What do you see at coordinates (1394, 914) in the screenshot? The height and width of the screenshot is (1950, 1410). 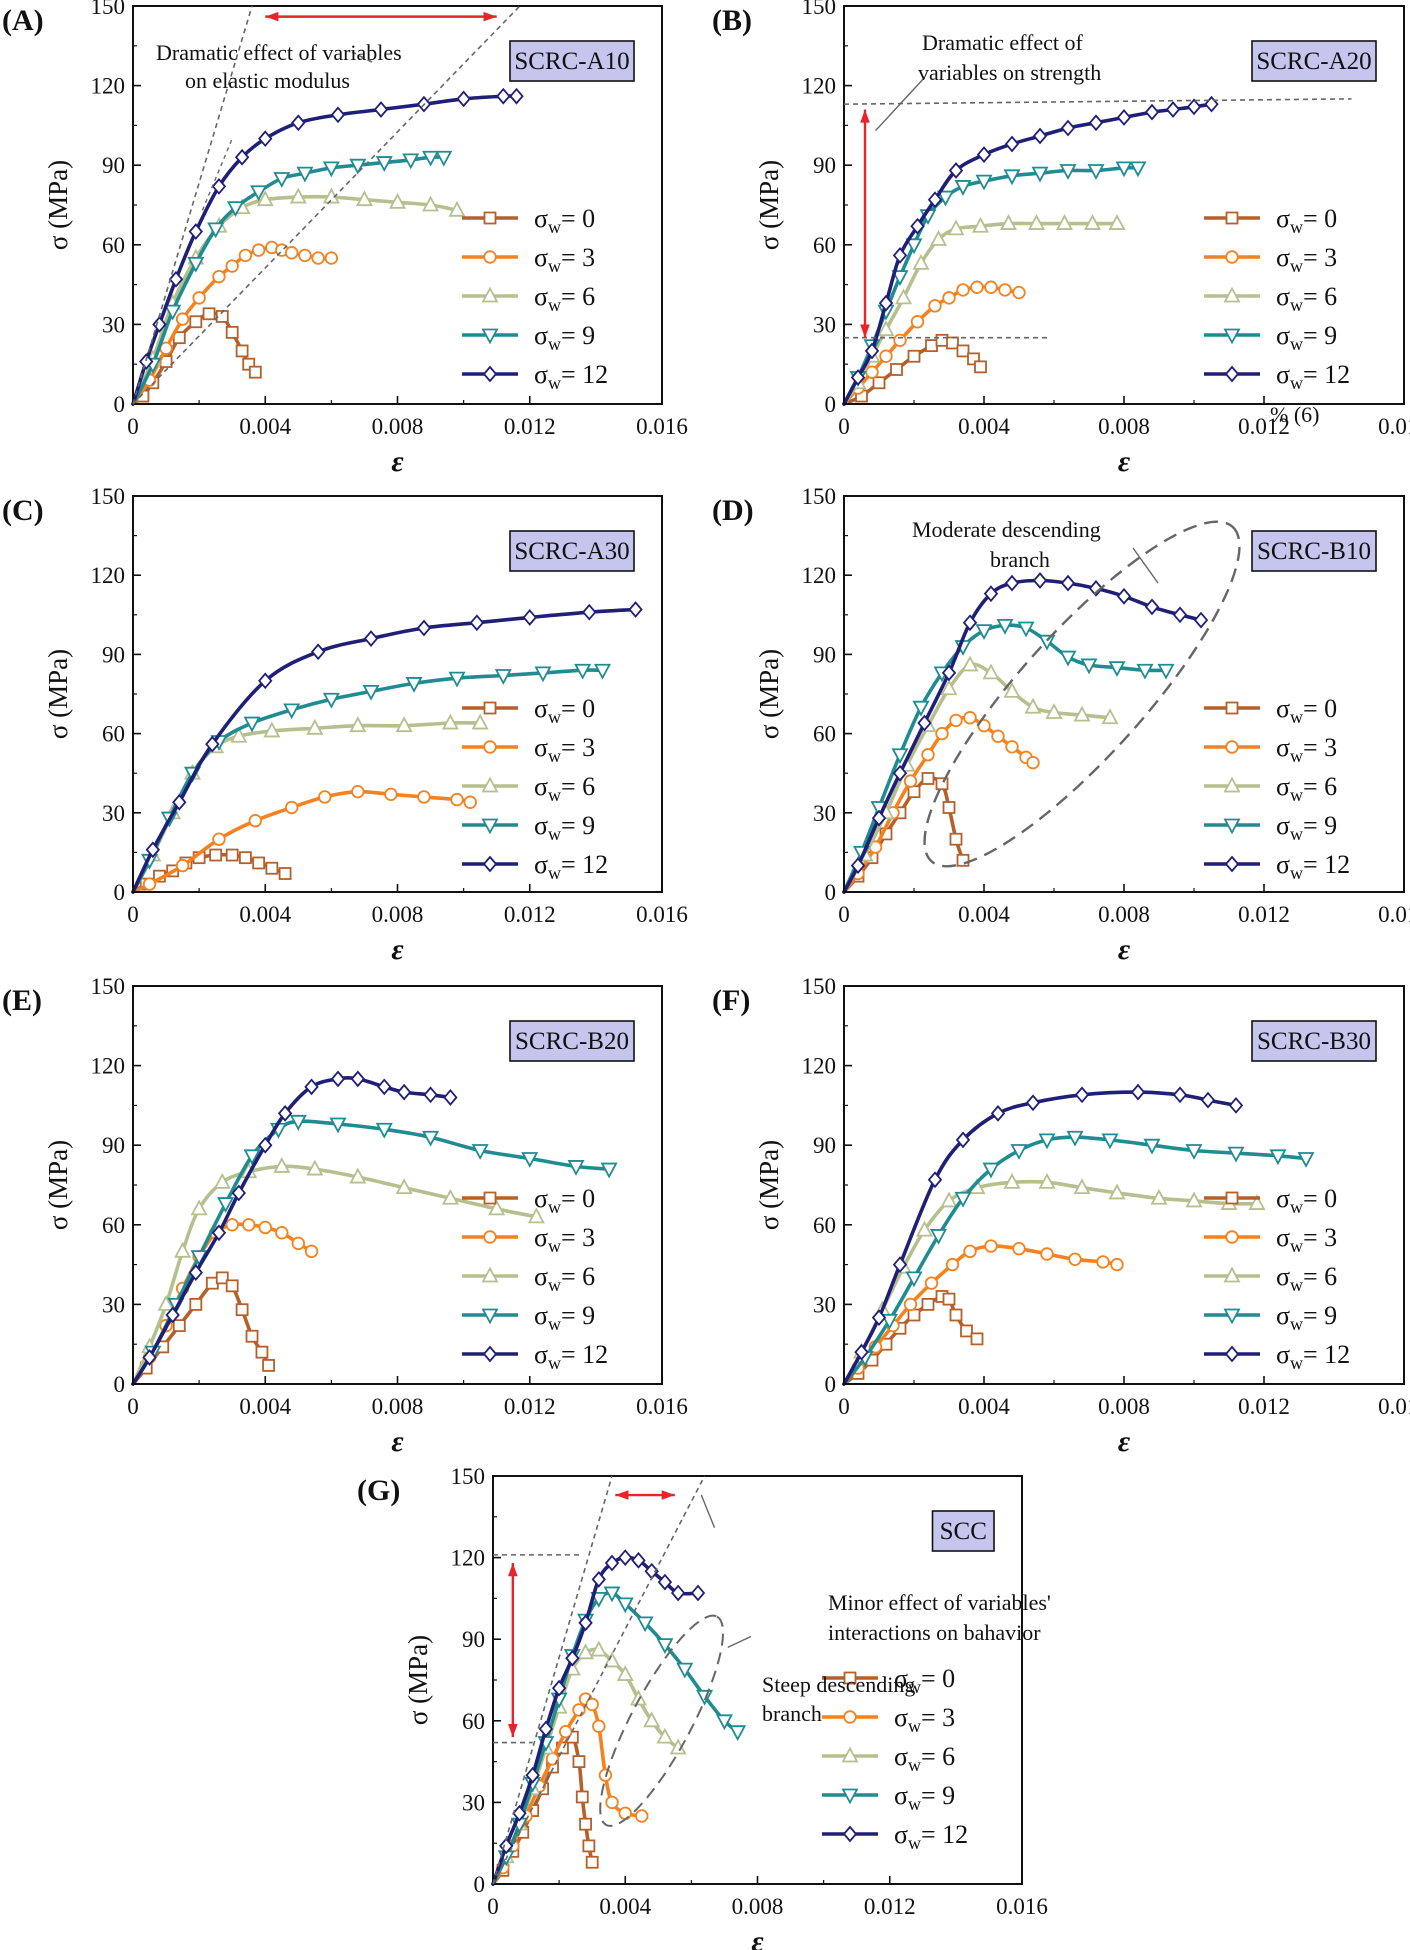 I see `x-tick-label: 0.016` at bounding box center [1394, 914].